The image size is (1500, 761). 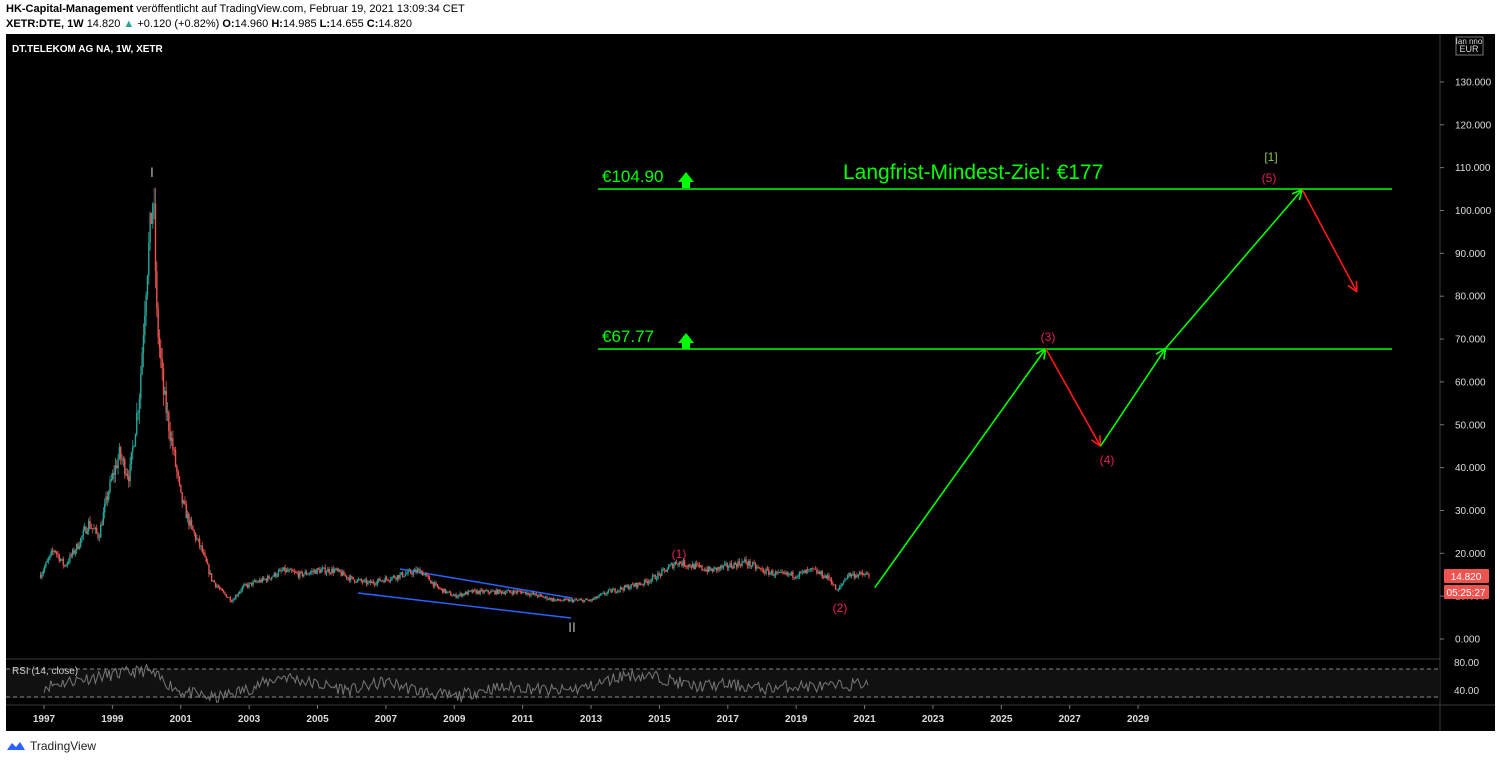 I want to click on y-tick-label: 120.000, so click(x=1473, y=125).